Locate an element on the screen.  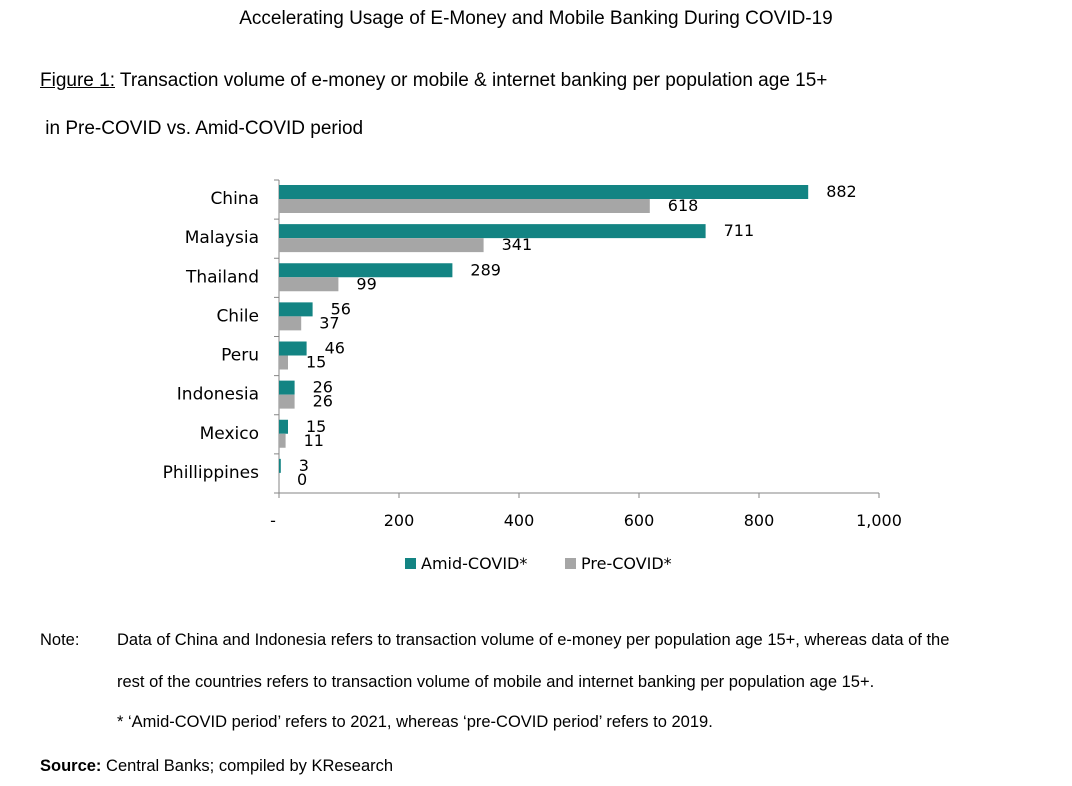
category-label: China is located at coordinates (234, 199).